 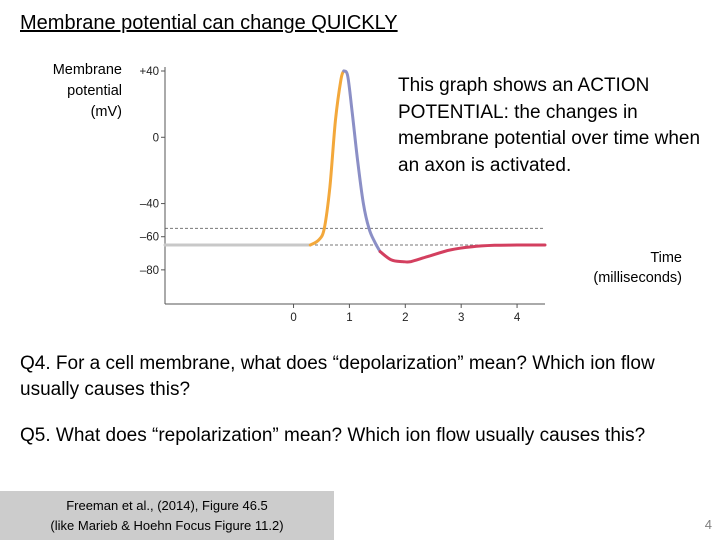 What do you see at coordinates (149, 72) in the screenshot?
I see `y-tick-label: +40` at bounding box center [149, 72].